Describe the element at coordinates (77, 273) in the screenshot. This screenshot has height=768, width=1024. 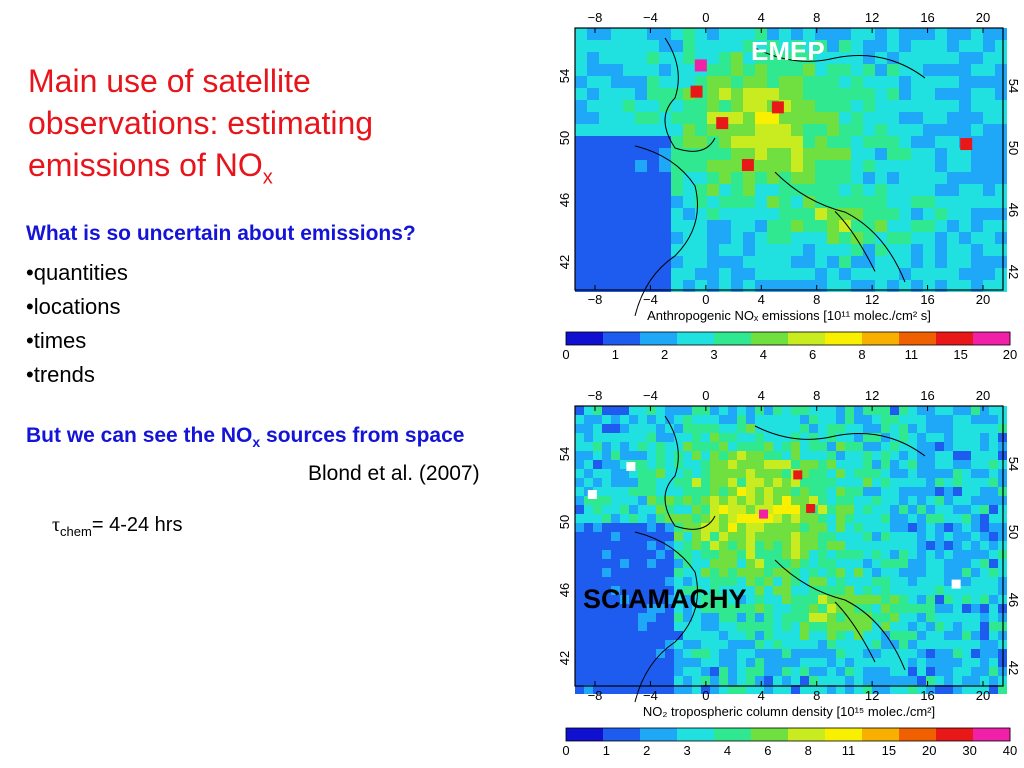
I see `list-item: quantities` at that location.